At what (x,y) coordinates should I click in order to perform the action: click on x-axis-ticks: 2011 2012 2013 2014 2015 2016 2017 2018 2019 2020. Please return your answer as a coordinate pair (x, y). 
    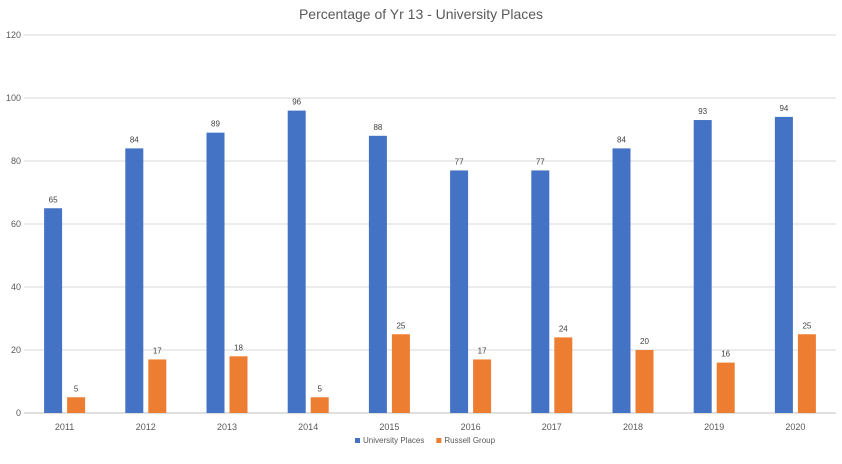
    Looking at the image, I should click on (430, 427).